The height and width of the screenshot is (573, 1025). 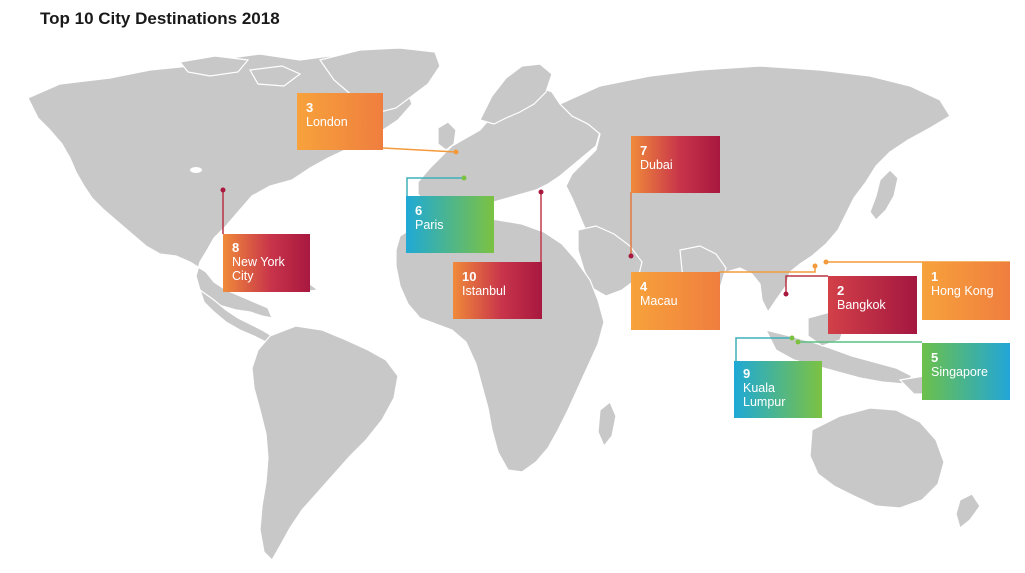 I want to click on marker-bangkok, so click(x=786, y=294).